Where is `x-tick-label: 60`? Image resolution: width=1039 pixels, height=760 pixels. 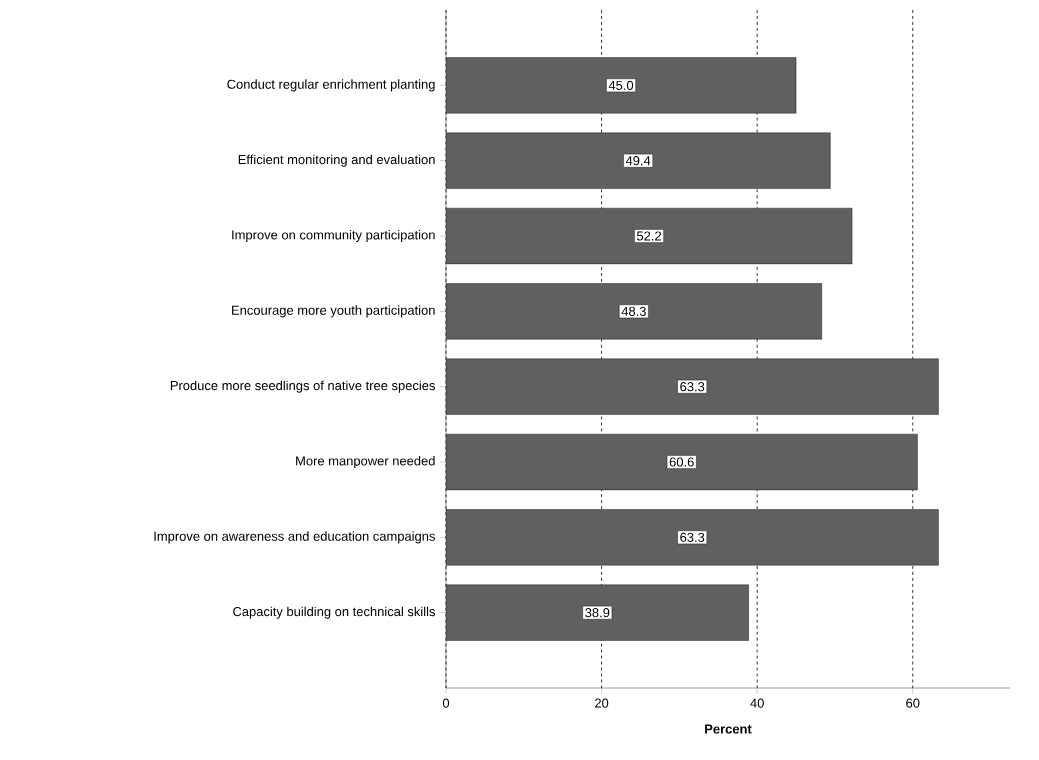 x-tick-label: 60 is located at coordinates (913, 703).